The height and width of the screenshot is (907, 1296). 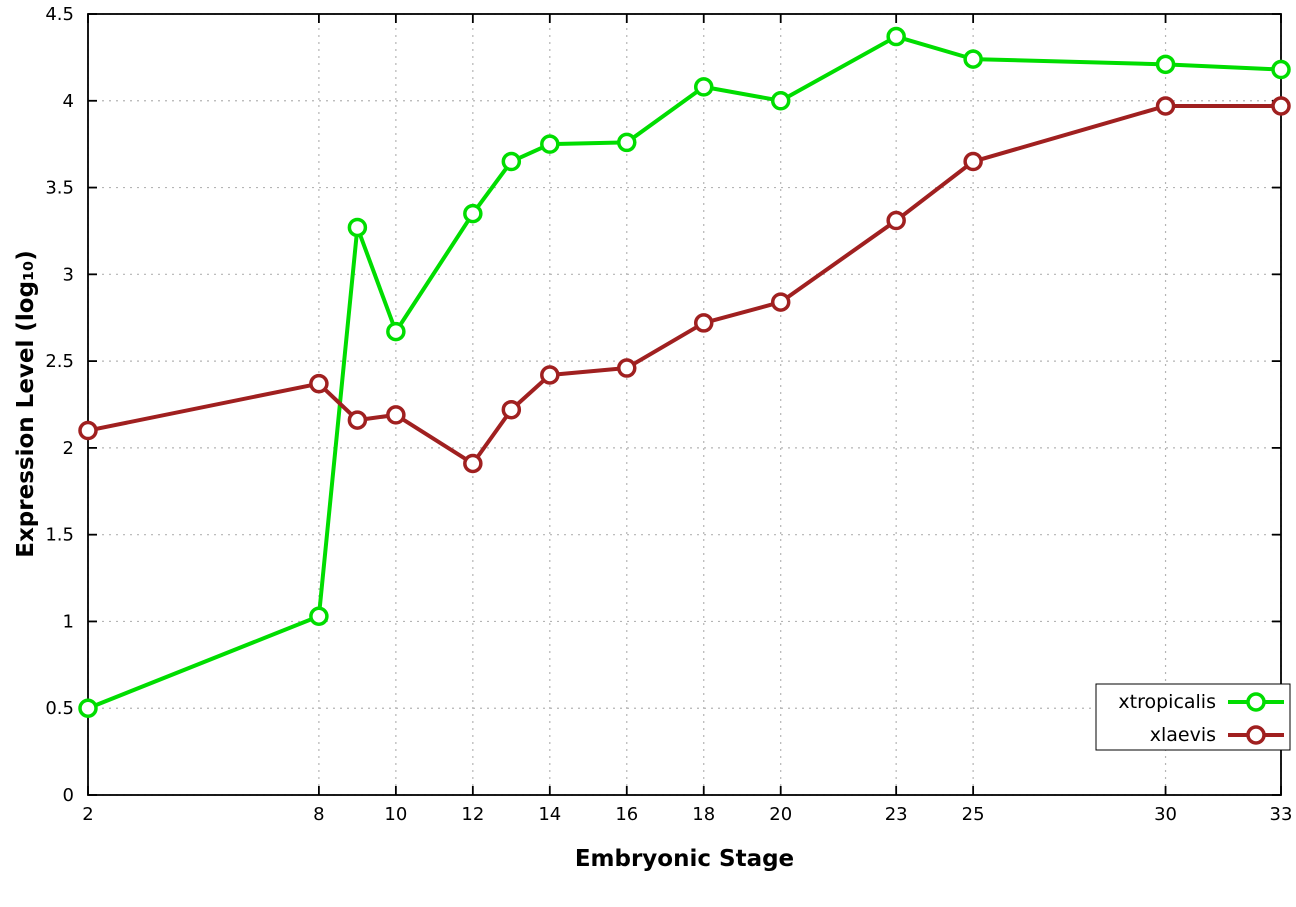 What do you see at coordinates (59, 188) in the screenshot?
I see `y-tick-label: 3.5` at bounding box center [59, 188].